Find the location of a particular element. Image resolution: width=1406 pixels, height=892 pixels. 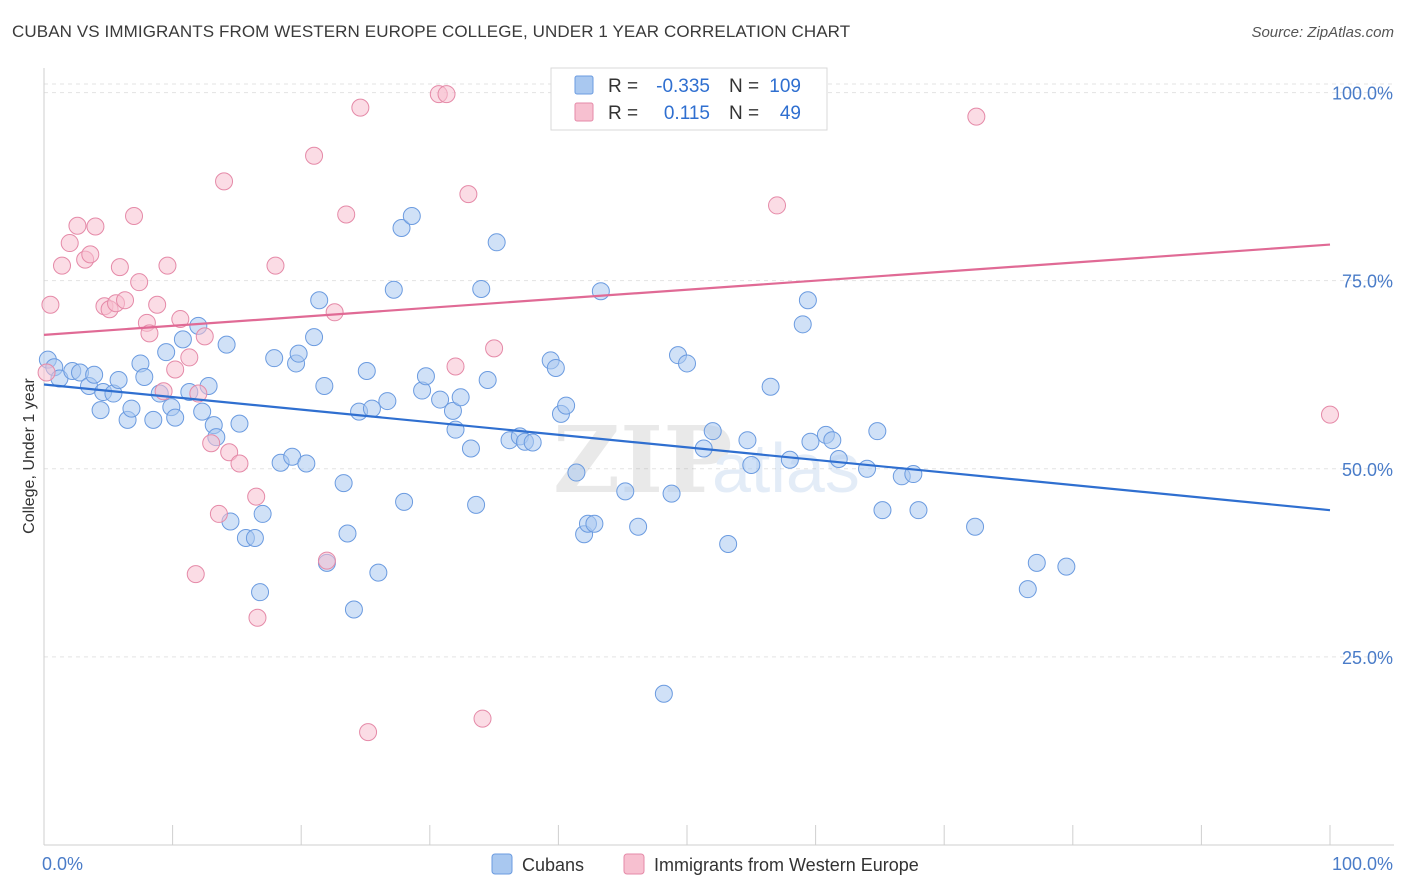

x-tick-labels: 0.0% 100.0% is located at coordinates (717, 864).